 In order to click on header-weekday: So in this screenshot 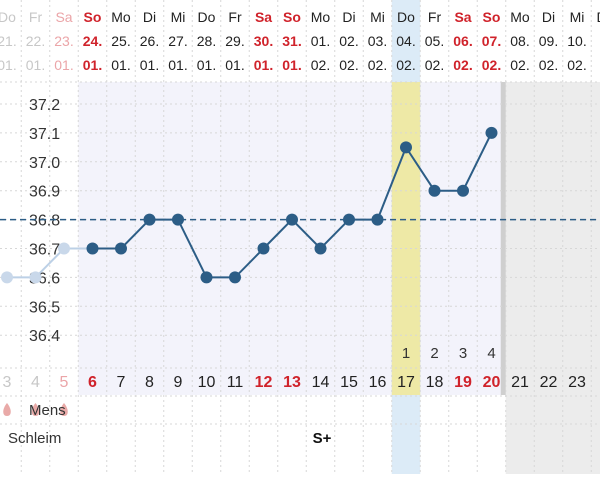, I will do `click(93, 17)`.